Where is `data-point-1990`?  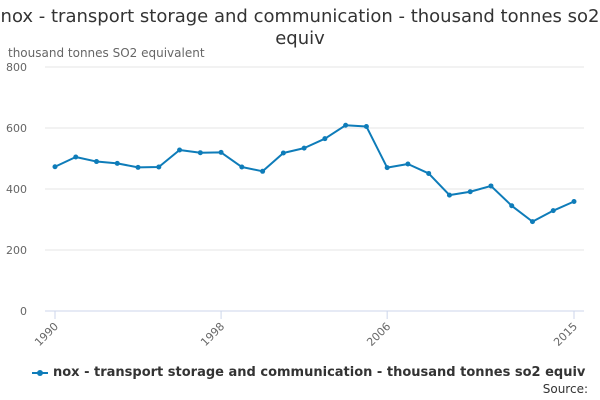
data-point-1990 is located at coordinates (55, 167).